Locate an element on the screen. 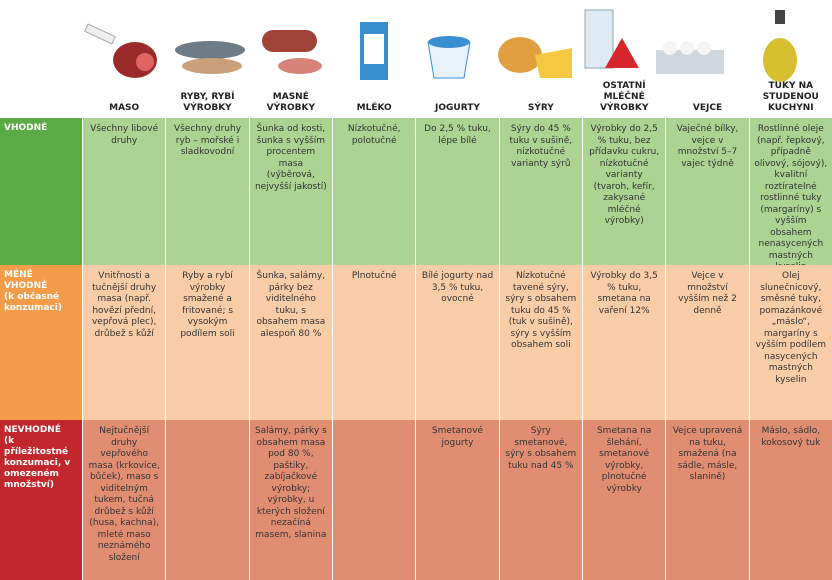 Image resolution: width=832 pixels, height=580 pixels. row-title: NEVHODNÉ is located at coordinates (32, 430).